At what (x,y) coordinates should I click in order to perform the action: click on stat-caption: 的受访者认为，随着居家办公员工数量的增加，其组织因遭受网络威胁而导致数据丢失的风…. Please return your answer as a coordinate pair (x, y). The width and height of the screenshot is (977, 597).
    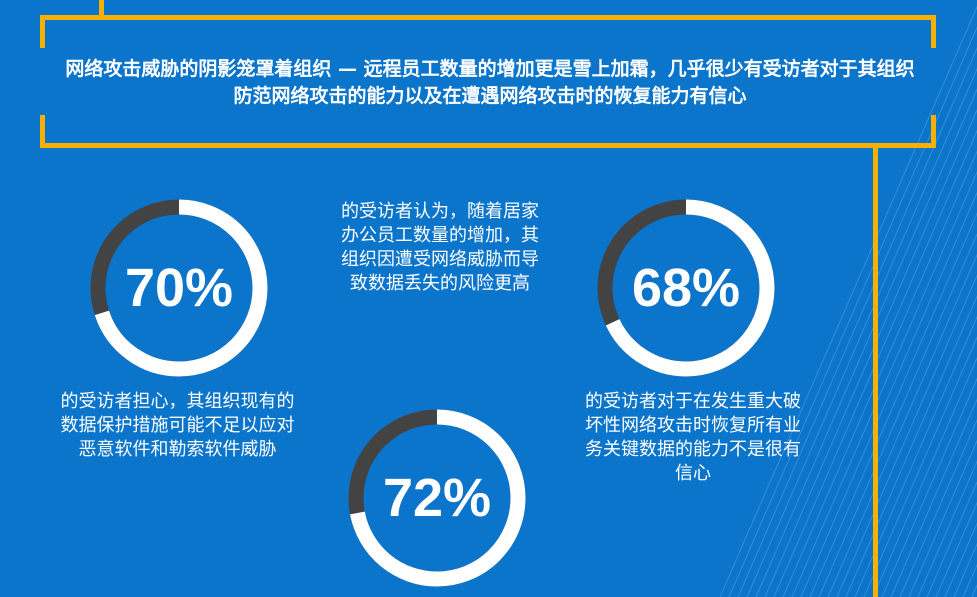
    Looking at the image, I should click on (440, 247).